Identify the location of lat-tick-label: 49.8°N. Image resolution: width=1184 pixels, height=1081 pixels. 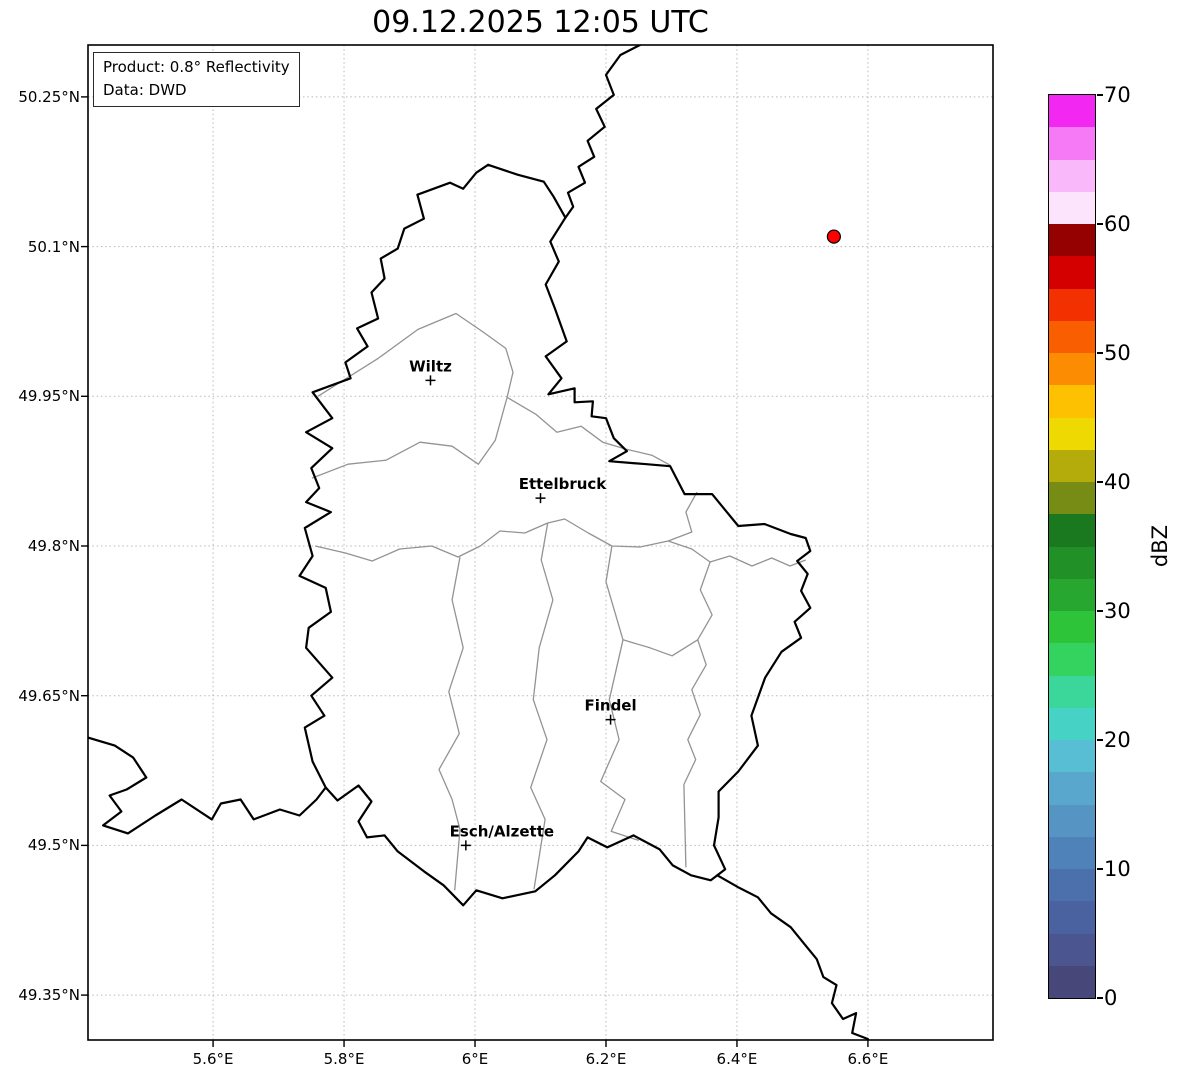
(53, 545).